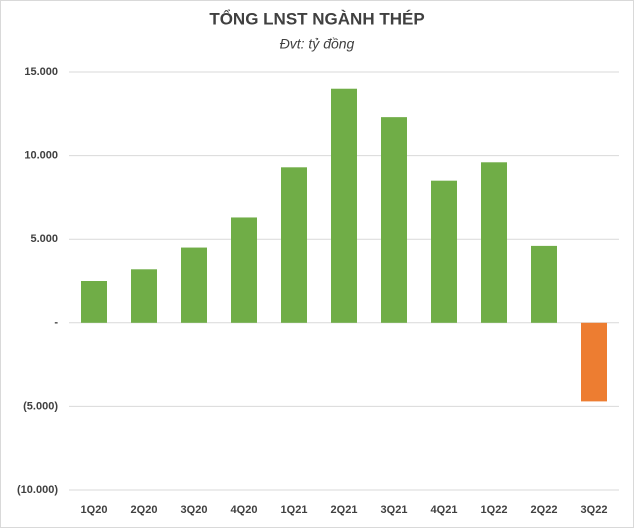  What do you see at coordinates (144, 510) in the screenshot?
I see `x-tick-label: 2Q20` at bounding box center [144, 510].